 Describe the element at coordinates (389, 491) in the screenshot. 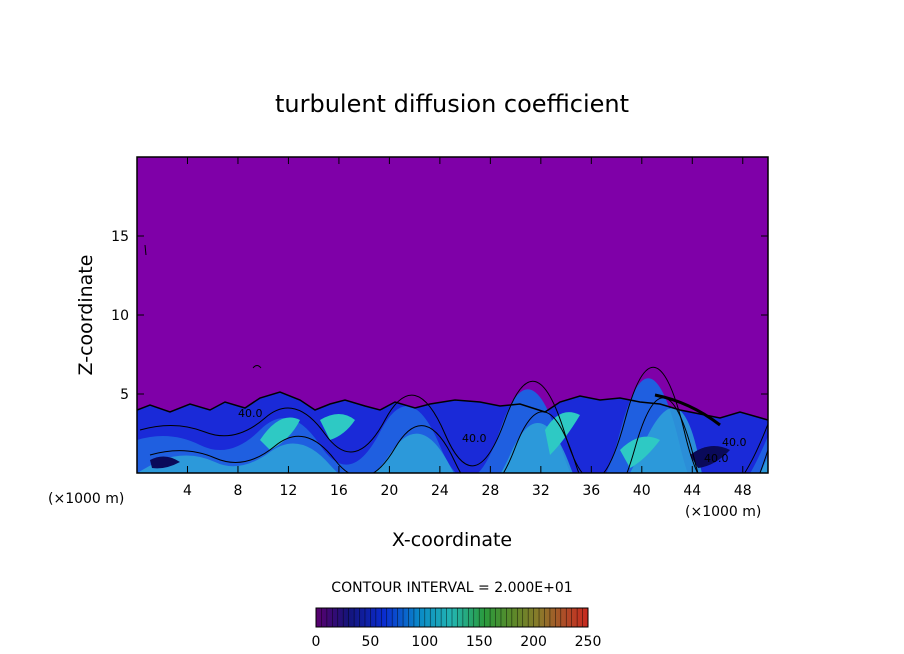

I see `x-tick-label: 20` at that location.